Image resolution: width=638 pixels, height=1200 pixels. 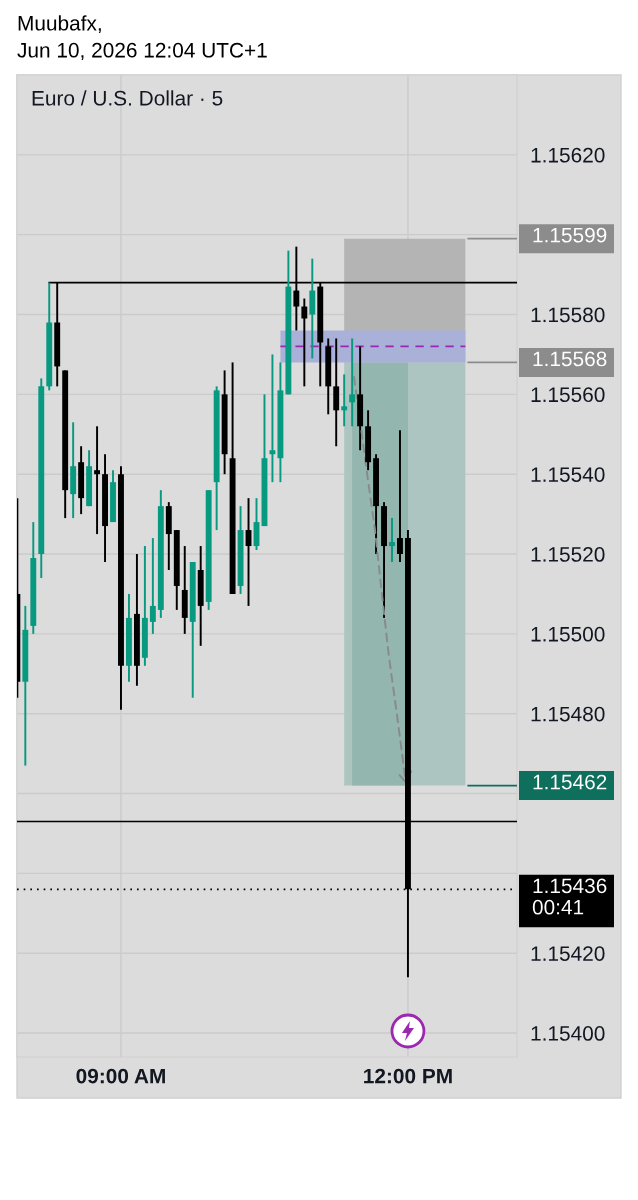 I want to click on text: Muubafx,, so click(x=59, y=24).